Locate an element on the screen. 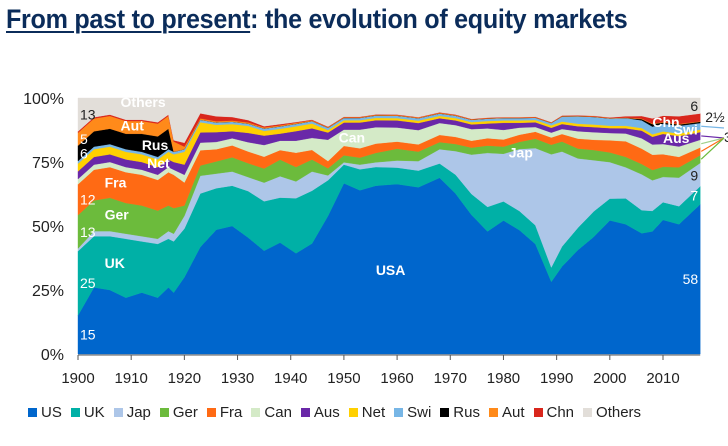 This screenshot has height=446, width=728. series-label-others: Others is located at coordinates (143, 102).